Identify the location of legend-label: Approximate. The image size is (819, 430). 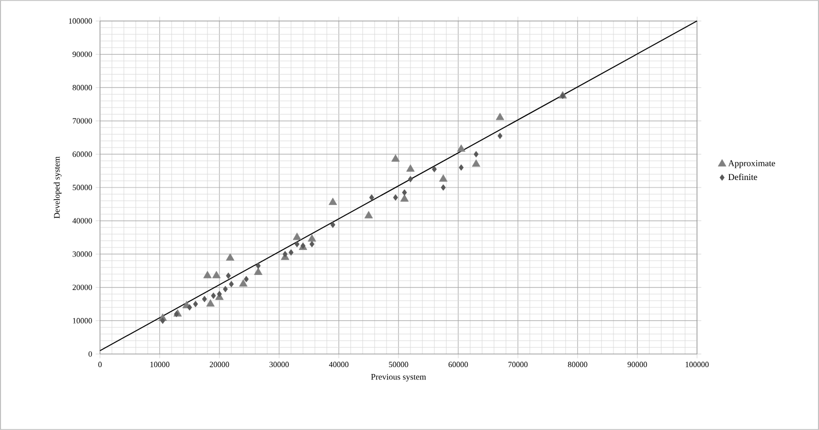
(752, 164).